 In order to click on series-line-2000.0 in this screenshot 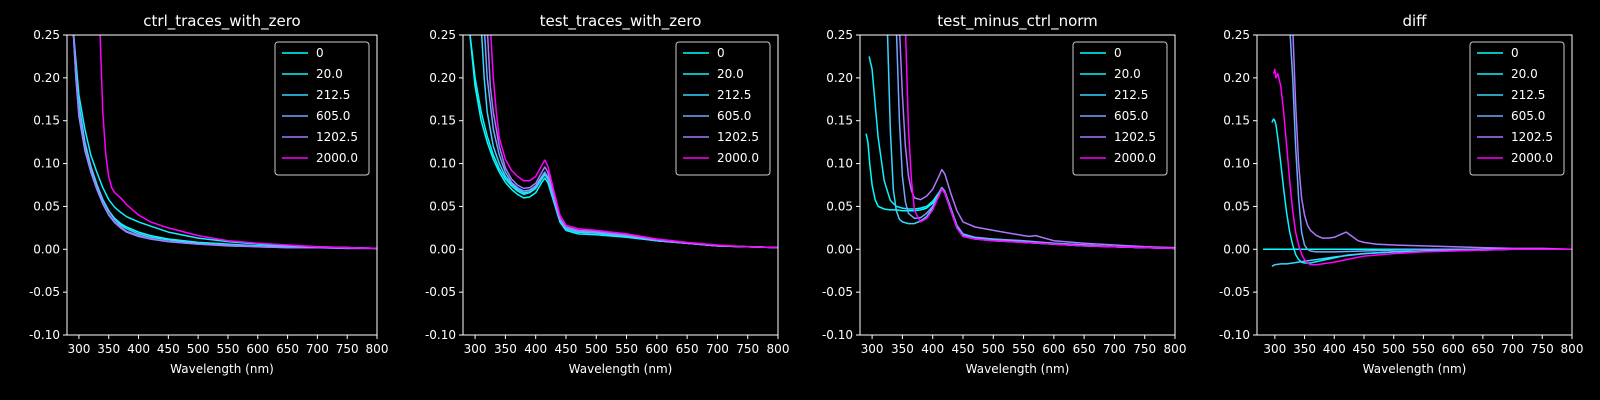, I will do `click(1422, 167)`.